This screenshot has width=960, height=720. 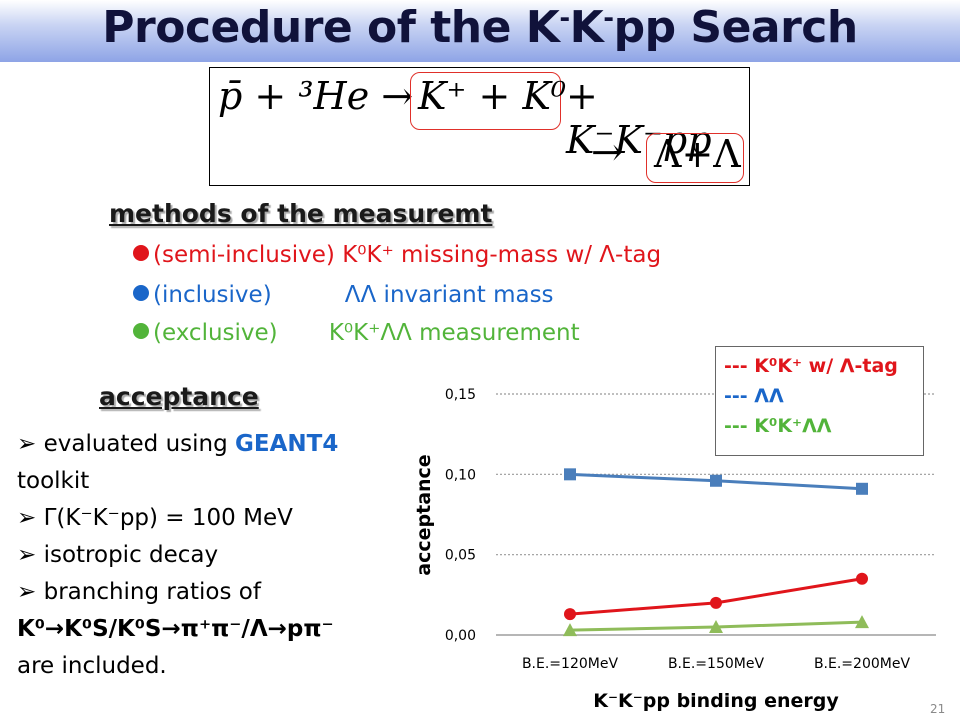 I want to click on legend-entry: --- K⁰K⁺ w/ Λ-tag, so click(x=811, y=366).